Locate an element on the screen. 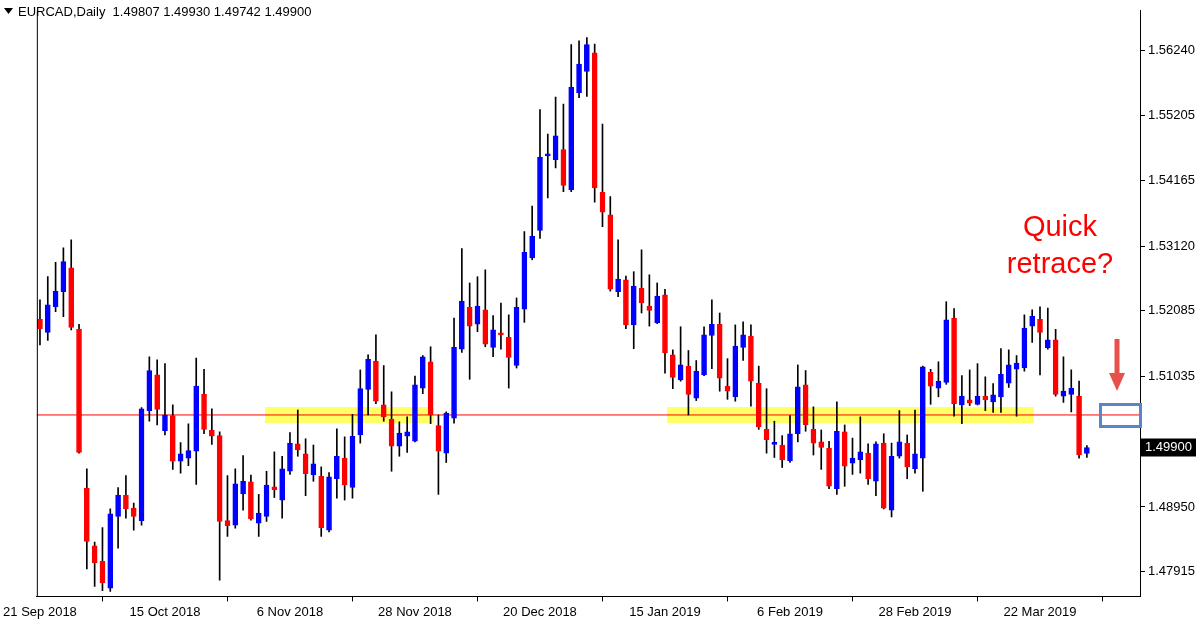 This screenshot has height=627, width=1200. x-tick-label: 15 Oct 2018 is located at coordinates (165, 611).